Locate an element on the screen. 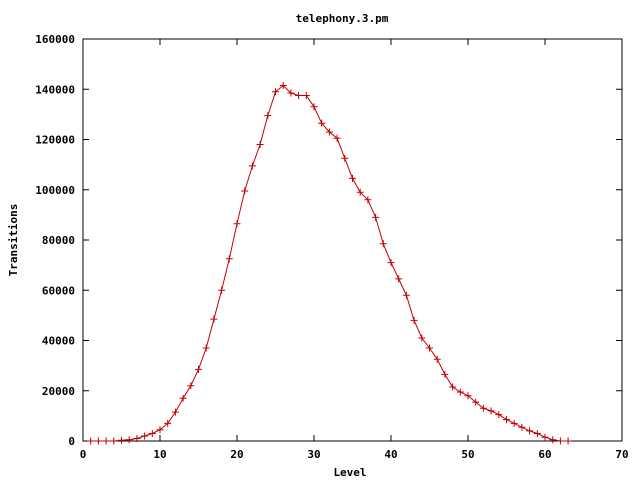  x-tick-label: 30 is located at coordinates (313, 454).